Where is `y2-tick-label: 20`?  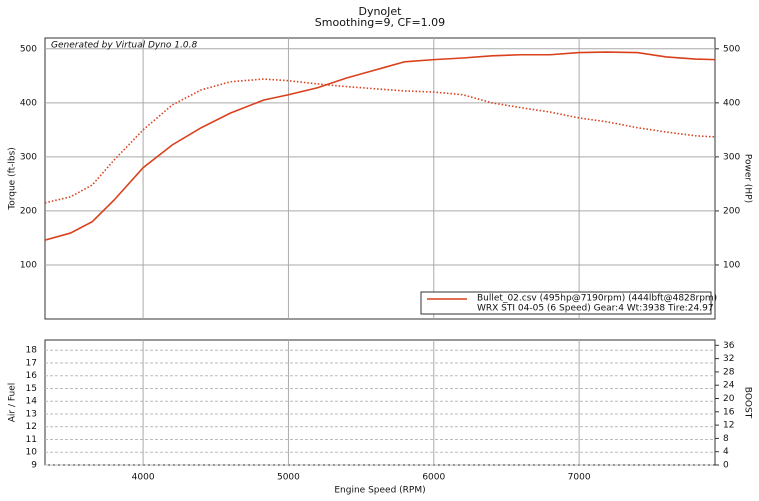 y2-tick-label: 20 is located at coordinates (729, 399).